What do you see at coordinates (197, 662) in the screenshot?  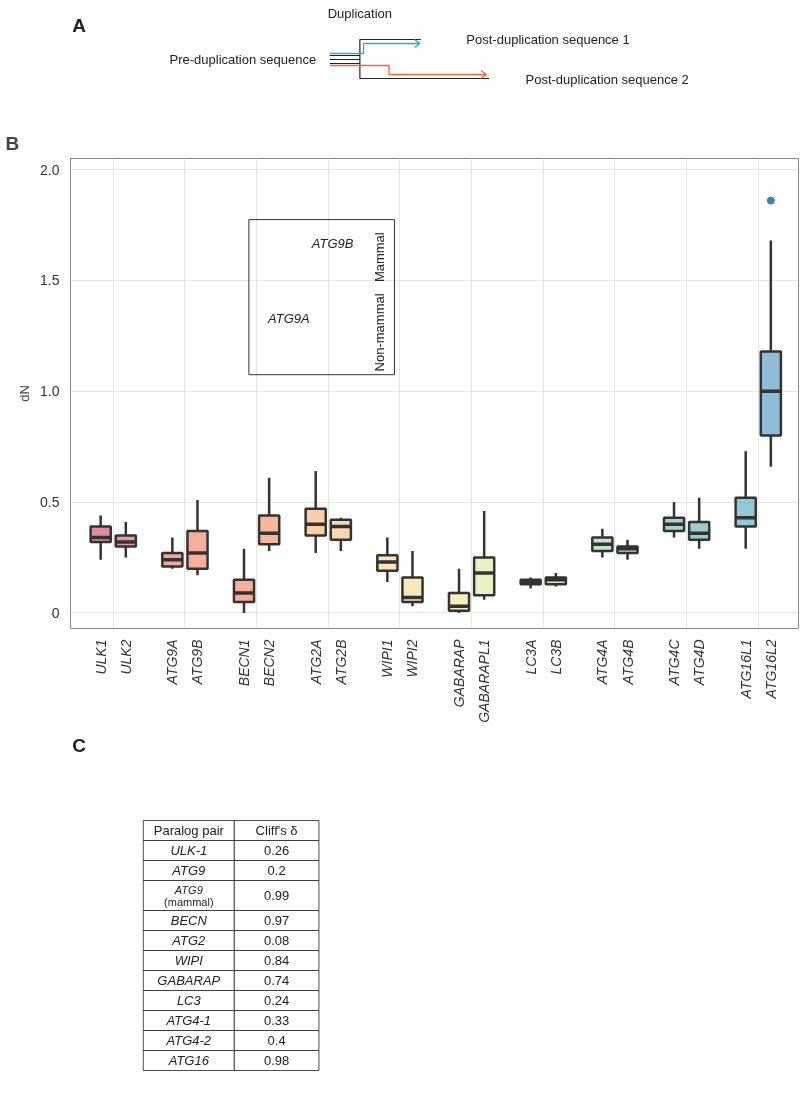 I see `x-tick-label: ATG9B` at bounding box center [197, 662].